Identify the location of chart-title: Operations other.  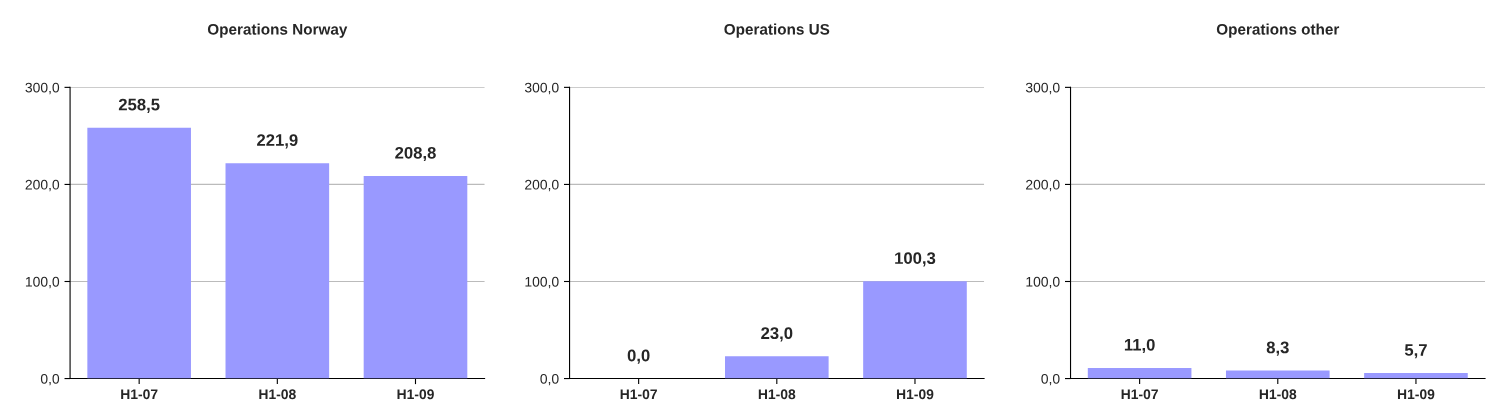
(1278, 30).